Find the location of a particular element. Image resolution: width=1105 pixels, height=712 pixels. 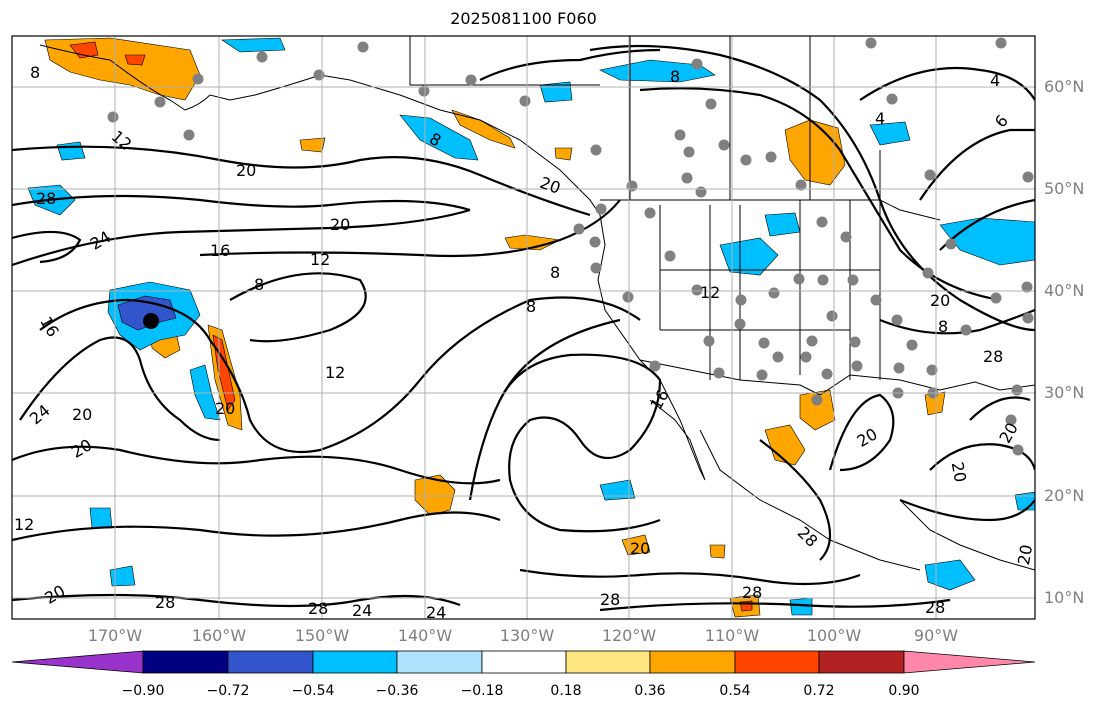

latitude-label: 40°N is located at coordinates (1064, 290).